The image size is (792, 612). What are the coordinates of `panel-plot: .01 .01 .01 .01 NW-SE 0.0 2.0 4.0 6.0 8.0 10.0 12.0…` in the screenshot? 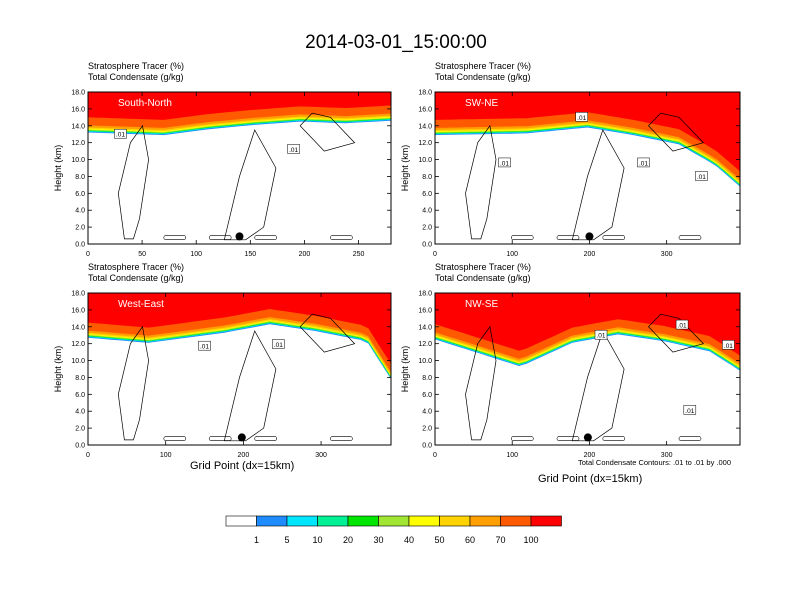 It's located at (570, 375).